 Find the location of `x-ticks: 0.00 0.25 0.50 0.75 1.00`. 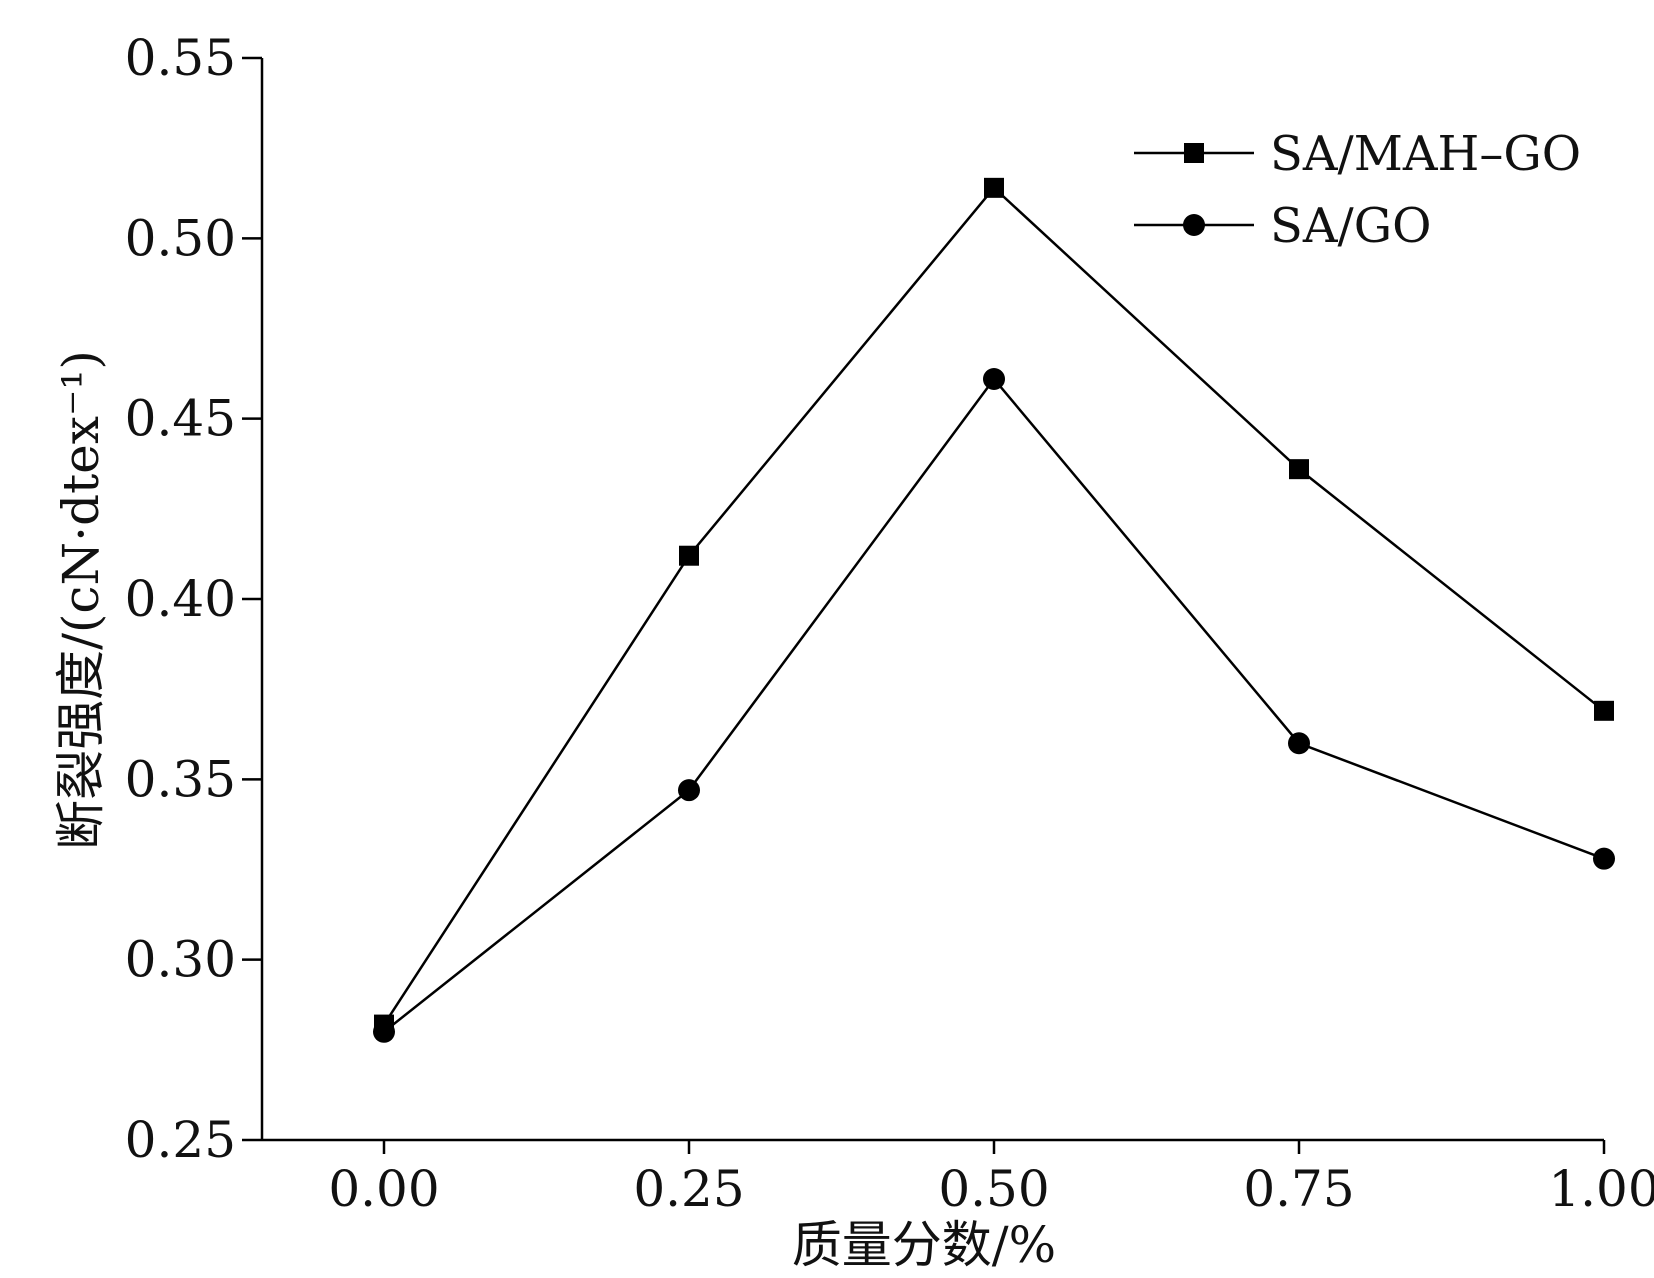

x-ticks: 0.00 0.25 0.50 0.75 1.00 is located at coordinates (991, 1179).